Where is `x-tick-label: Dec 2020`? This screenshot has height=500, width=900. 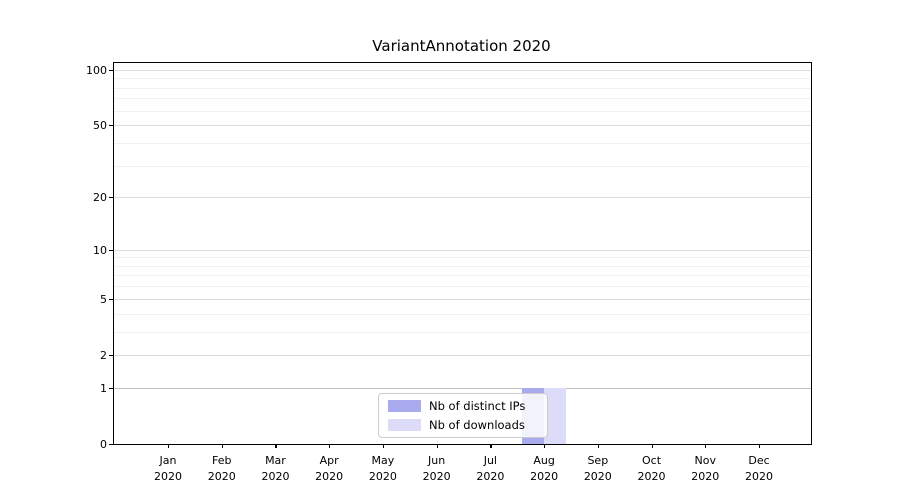
x-tick-label: Dec 2020 is located at coordinates (759, 468).